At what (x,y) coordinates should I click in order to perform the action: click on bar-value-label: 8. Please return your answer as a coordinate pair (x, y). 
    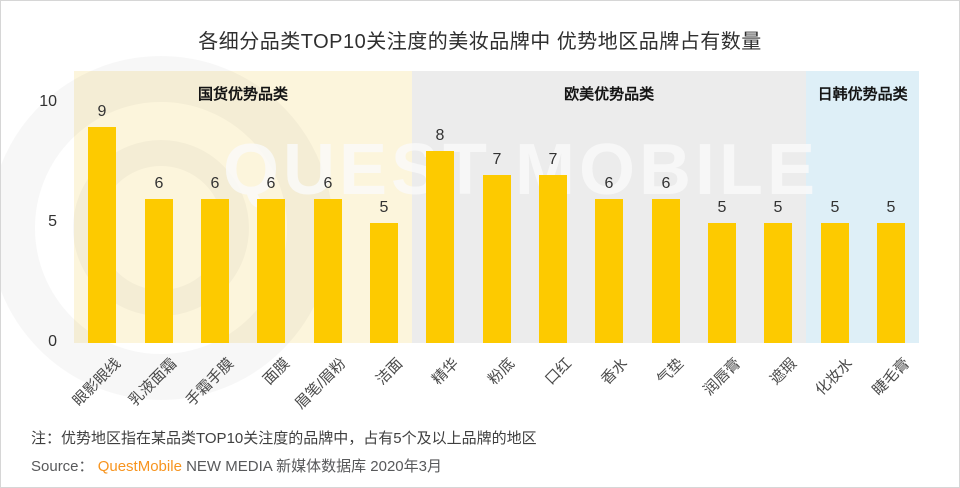
    Looking at the image, I should click on (440, 135).